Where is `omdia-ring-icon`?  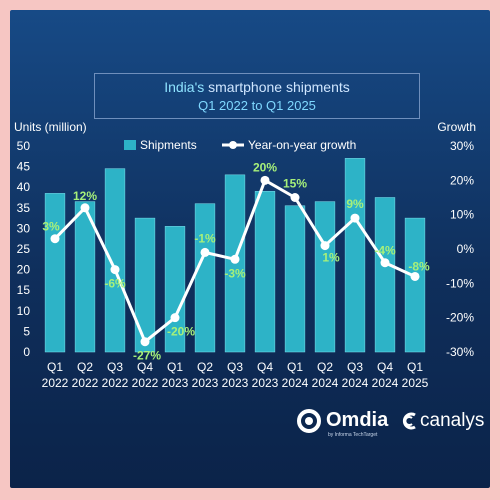
omdia-ring-icon is located at coordinates (309, 421).